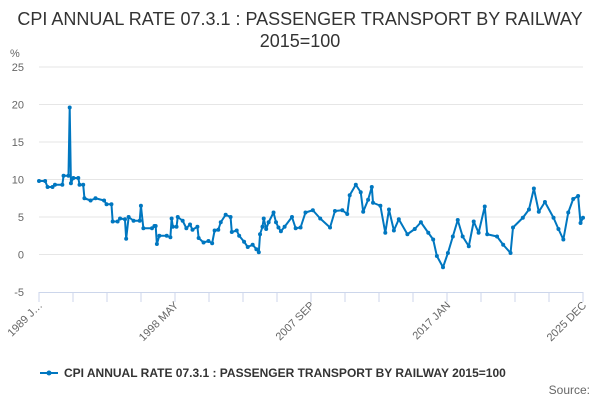  Describe the element at coordinates (18, 143) in the screenshot. I see `y-tick-label: 15` at that location.